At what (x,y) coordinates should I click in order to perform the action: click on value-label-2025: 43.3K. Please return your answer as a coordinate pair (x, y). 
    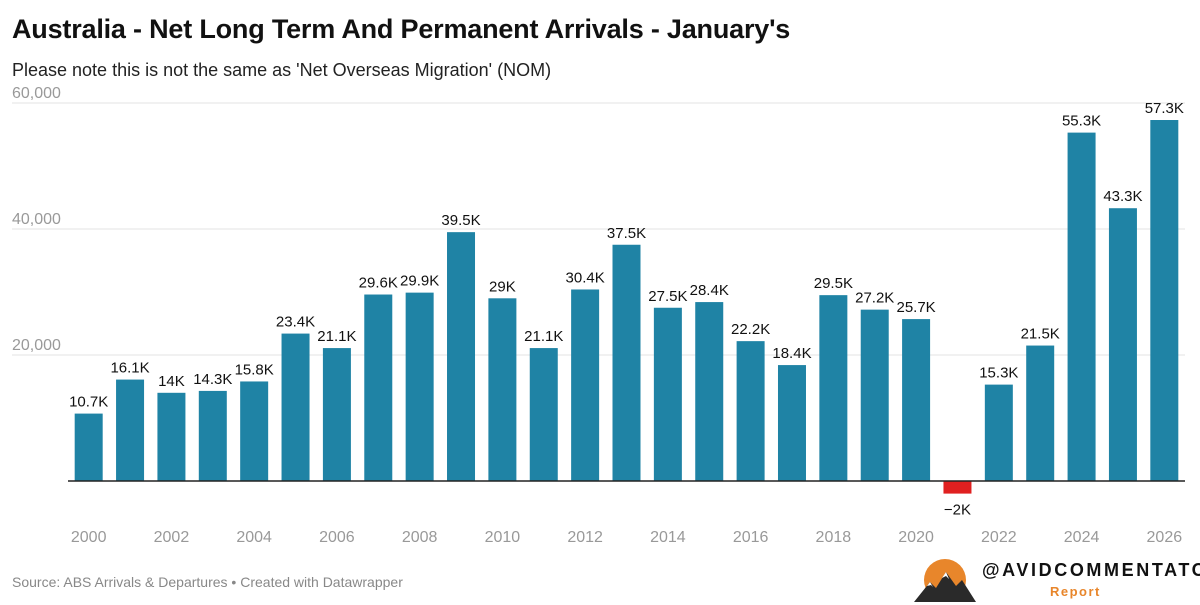
    Looking at the image, I should click on (1122, 196).